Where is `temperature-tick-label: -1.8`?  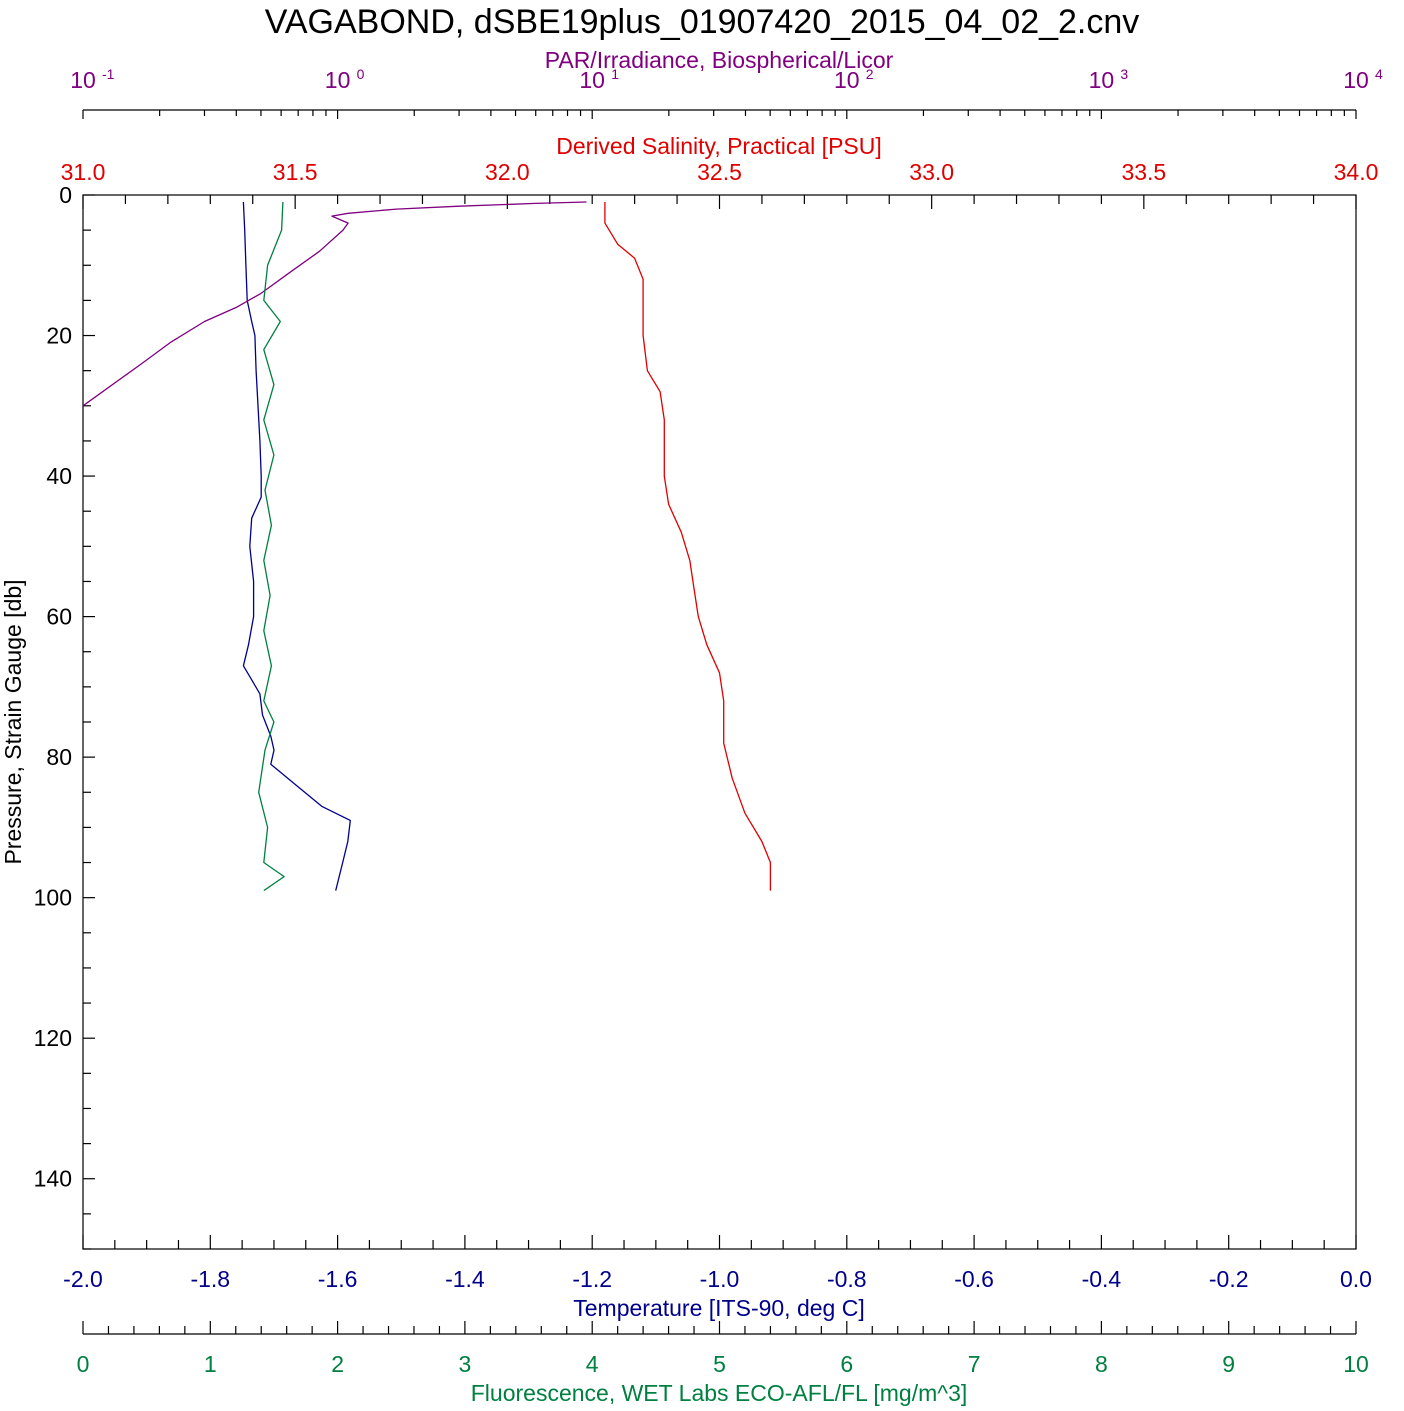
temperature-tick-label: -1.8 is located at coordinates (210, 1279).